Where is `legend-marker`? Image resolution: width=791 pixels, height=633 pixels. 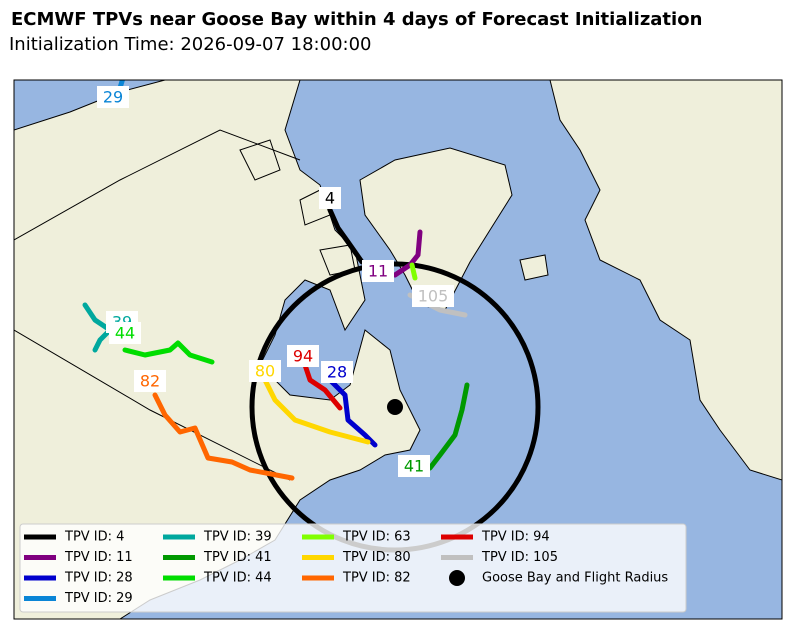
legend-marker is located at coordinates (457, 578).